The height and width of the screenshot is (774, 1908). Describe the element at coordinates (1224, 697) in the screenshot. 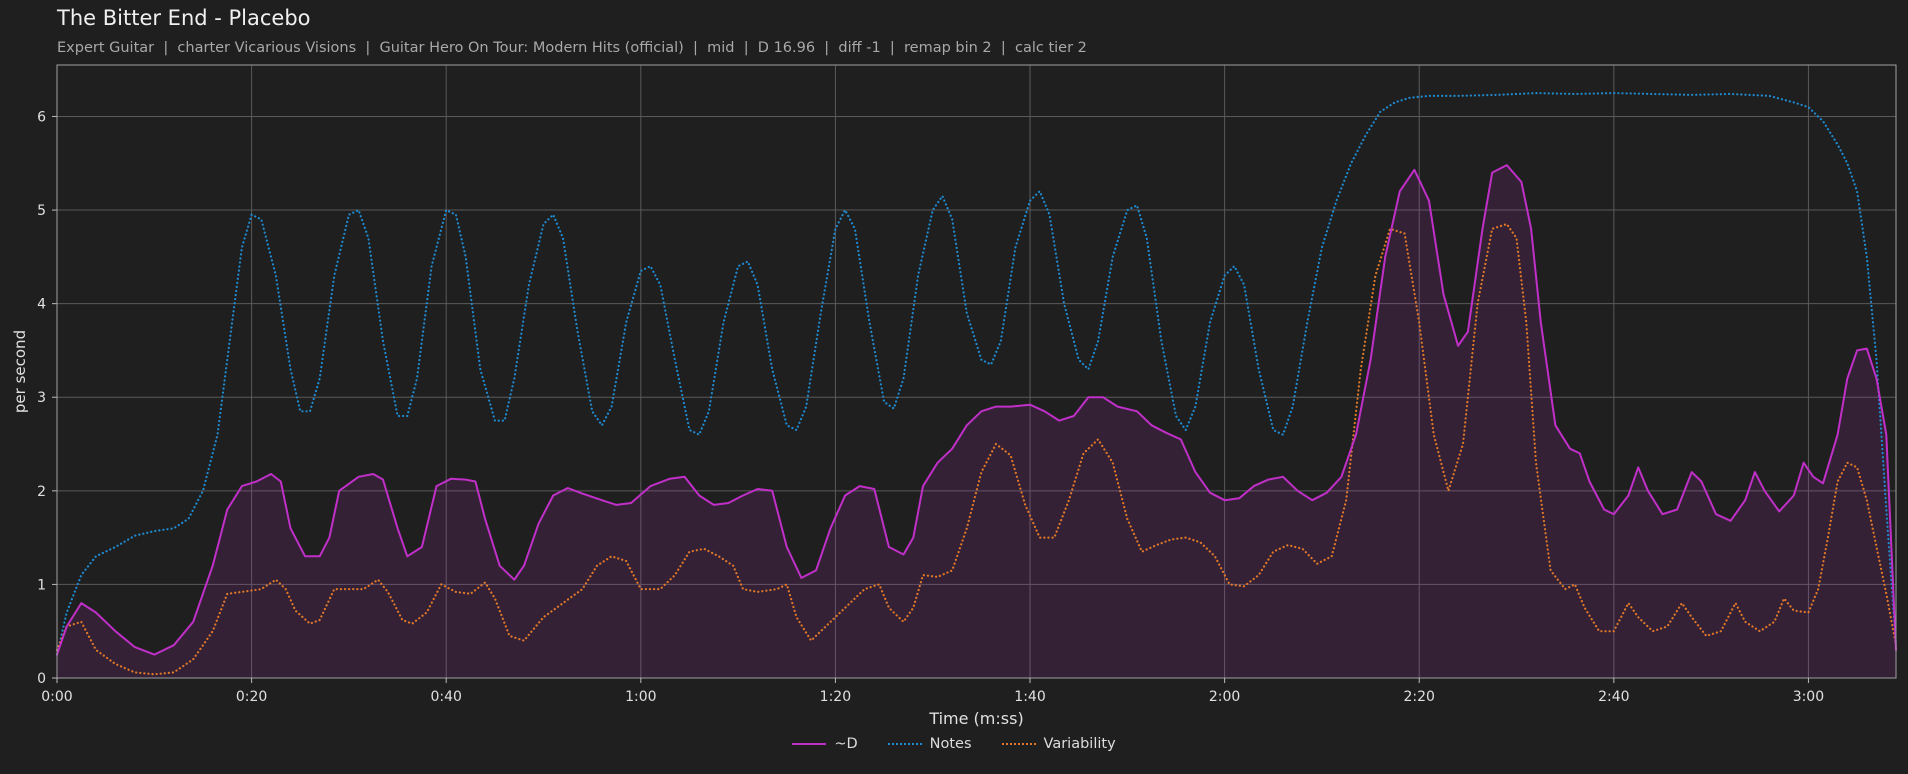

I see `x-tick-label: 2:00` at that location.